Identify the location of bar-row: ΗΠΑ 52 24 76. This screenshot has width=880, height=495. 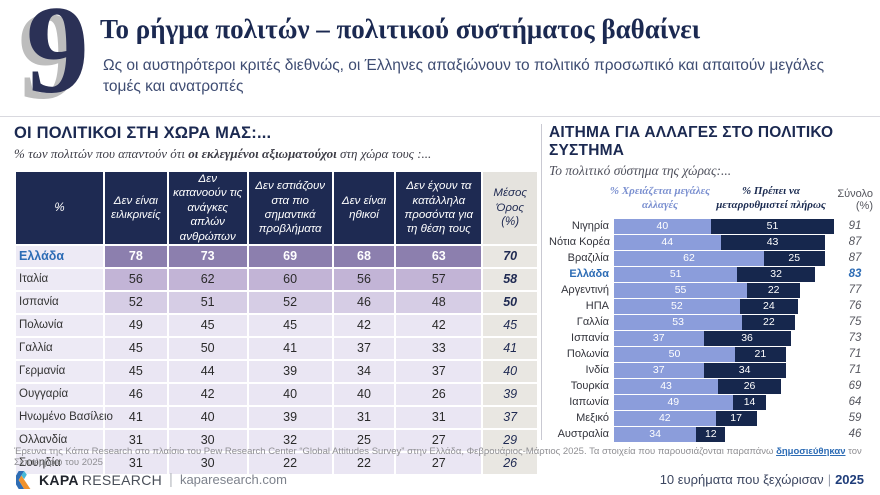
(711, 306).